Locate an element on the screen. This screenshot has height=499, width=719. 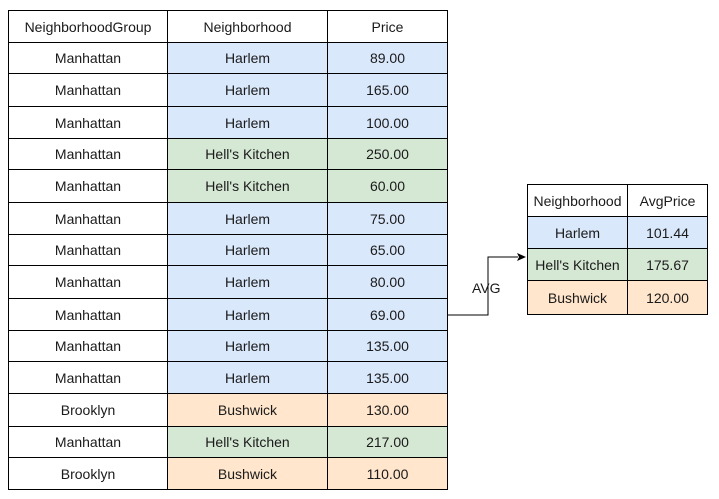
result-cell-avgprice: 101.44 is located at coordinates (667, 232).